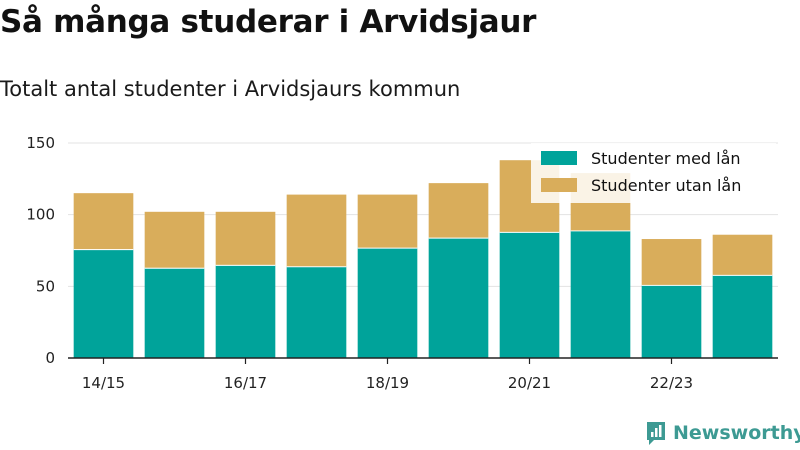 This screenshot has width=800, height=450. Describe the element at coordinates (45, 286) in the screenshot. I see `y-tick-label: 50` at that location.